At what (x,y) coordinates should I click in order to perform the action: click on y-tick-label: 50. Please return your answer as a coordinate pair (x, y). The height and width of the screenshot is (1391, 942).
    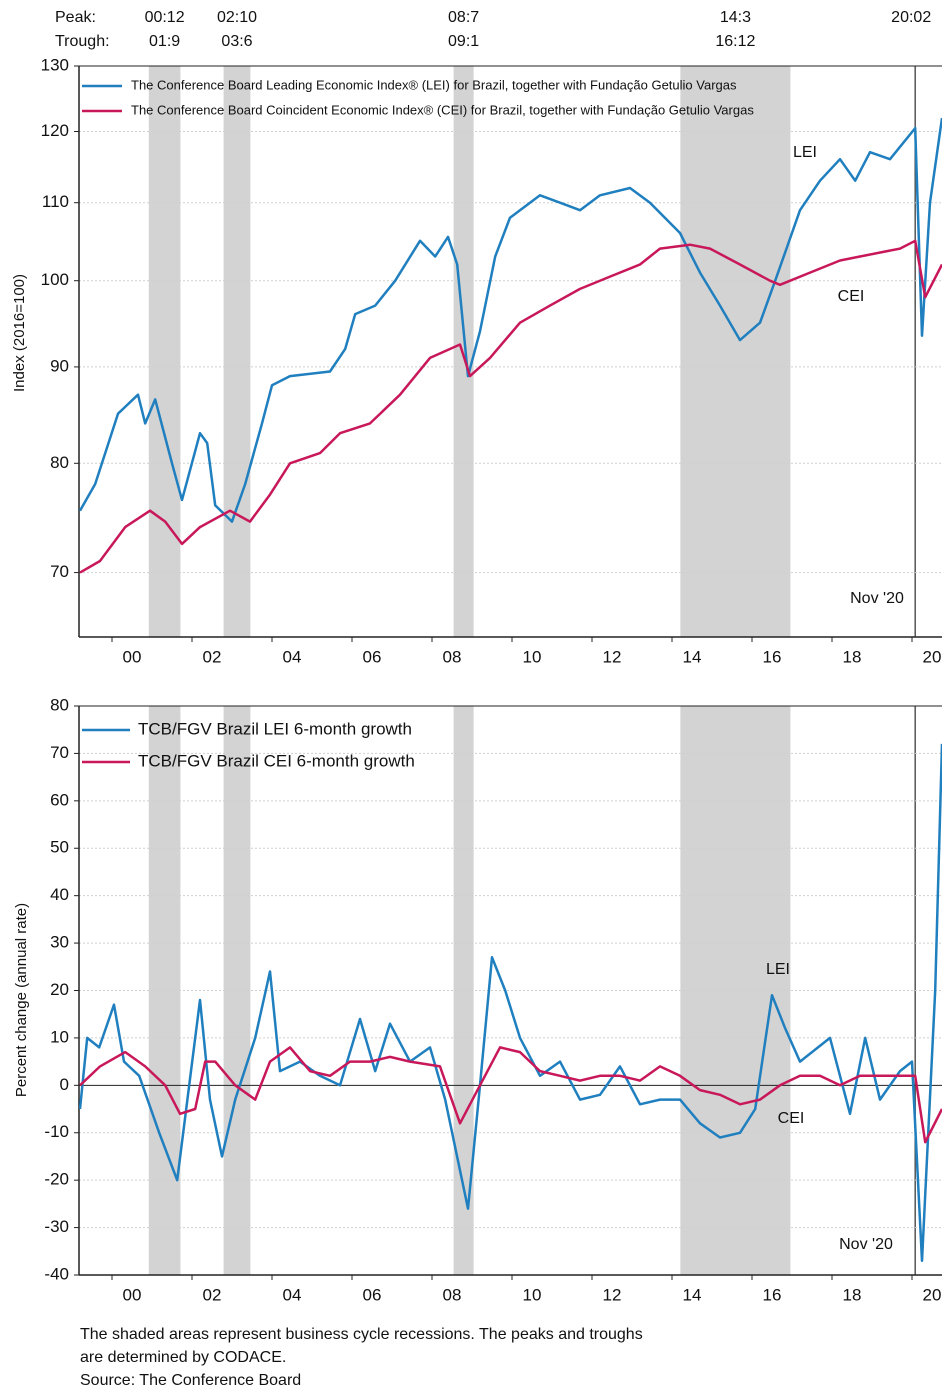
    Looking at the image, I should click on (59, 847).